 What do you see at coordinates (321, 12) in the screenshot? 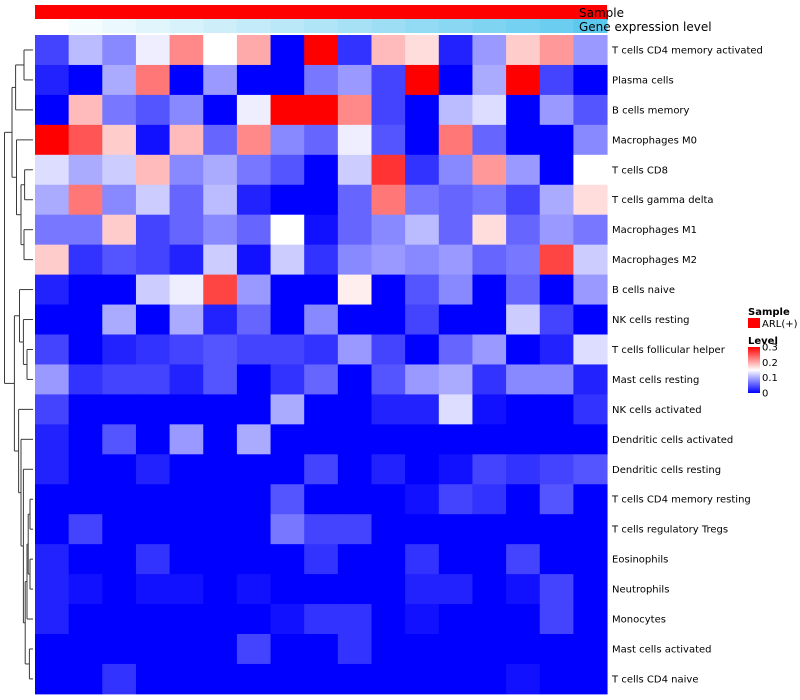
I see `sample-annotation-bar` at bounding box center [321, 12].